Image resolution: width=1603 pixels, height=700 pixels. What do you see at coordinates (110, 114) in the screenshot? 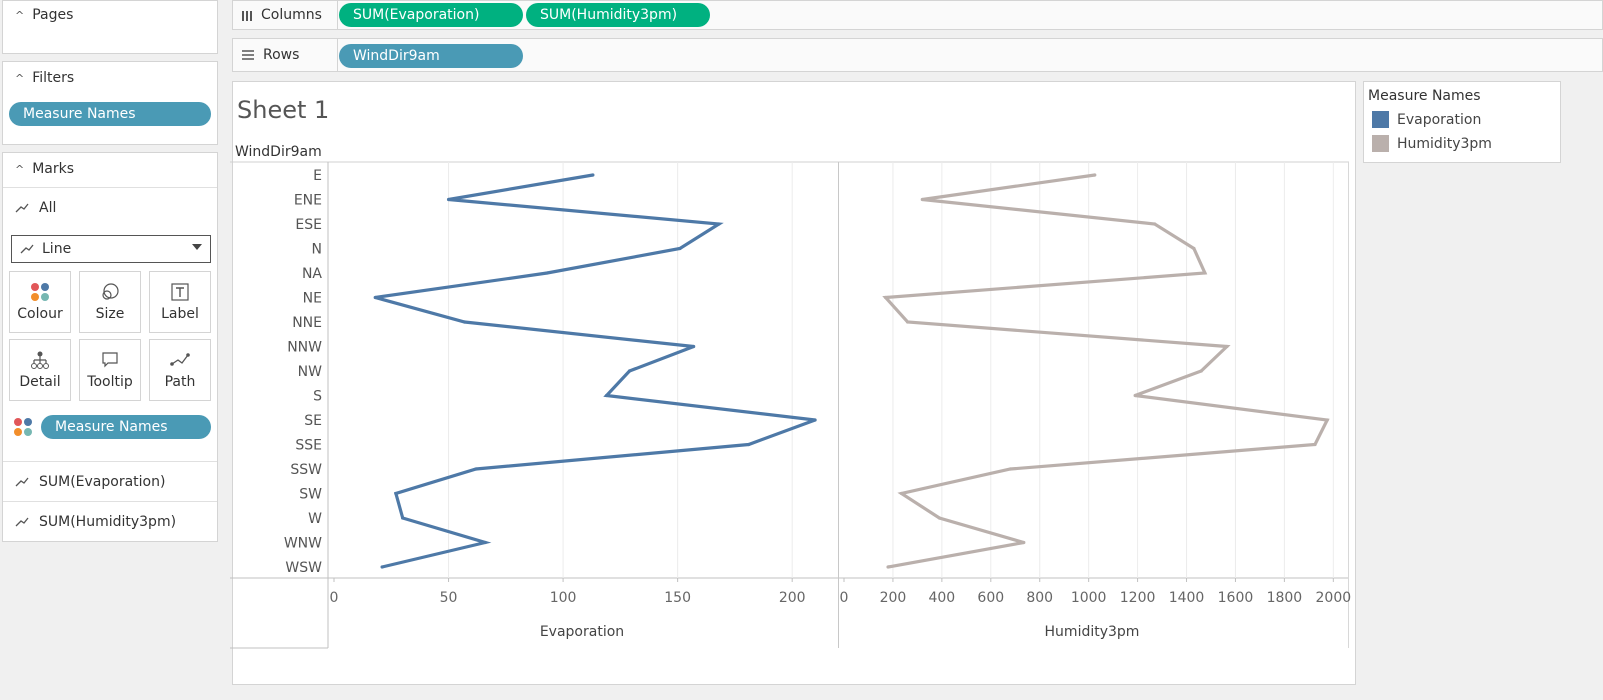
I see `filter-pill-measure-names: Measure Names` at bounding box center [110, 114].